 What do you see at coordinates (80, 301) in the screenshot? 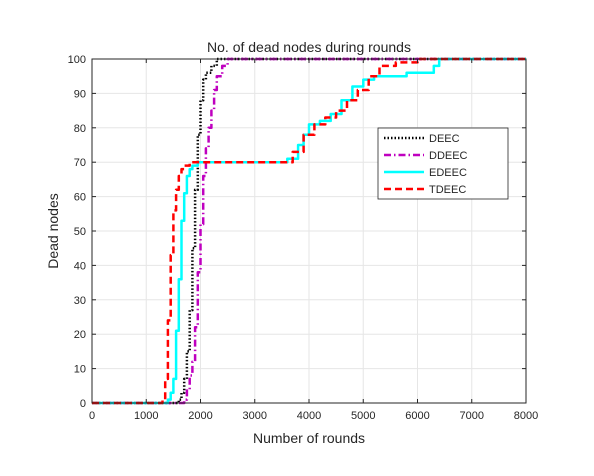
I see `y-tick-label: 30` at bounding box center [80, 301].